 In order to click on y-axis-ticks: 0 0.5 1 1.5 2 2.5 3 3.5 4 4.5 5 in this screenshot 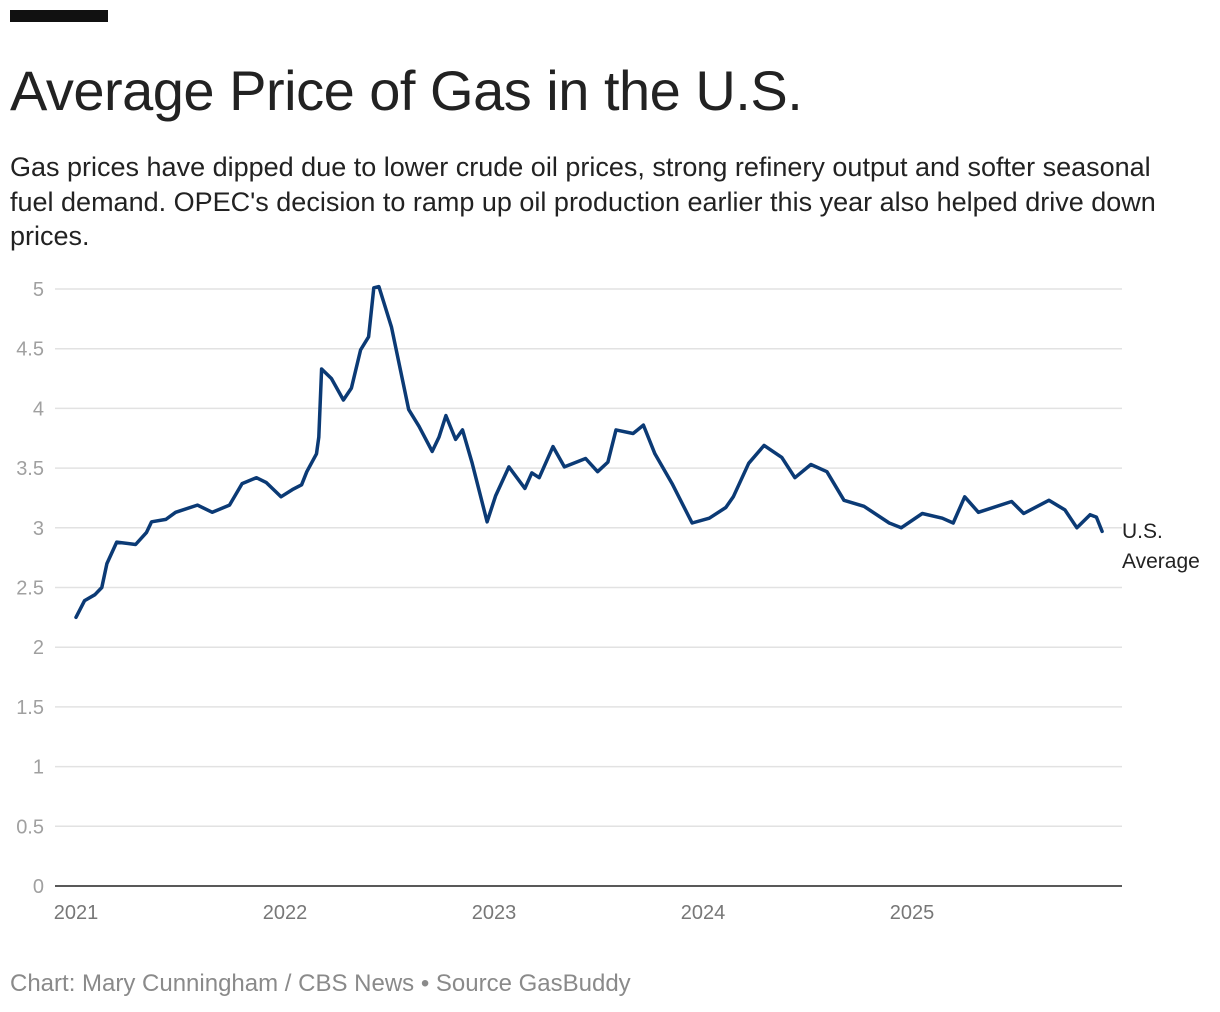, I will do `click(30, 588)`.